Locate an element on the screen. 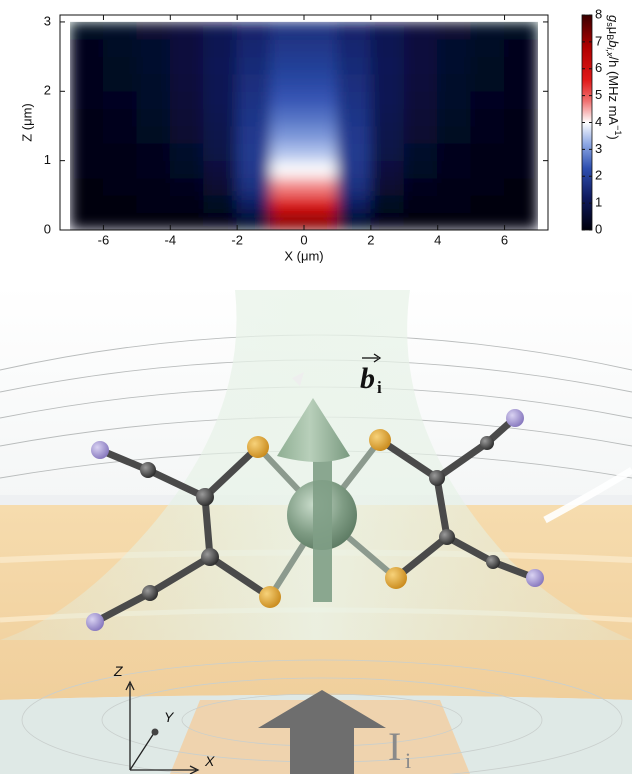 This screenshot has width=632, height=774. cb-part: μ is located at coordinates (613, 31).